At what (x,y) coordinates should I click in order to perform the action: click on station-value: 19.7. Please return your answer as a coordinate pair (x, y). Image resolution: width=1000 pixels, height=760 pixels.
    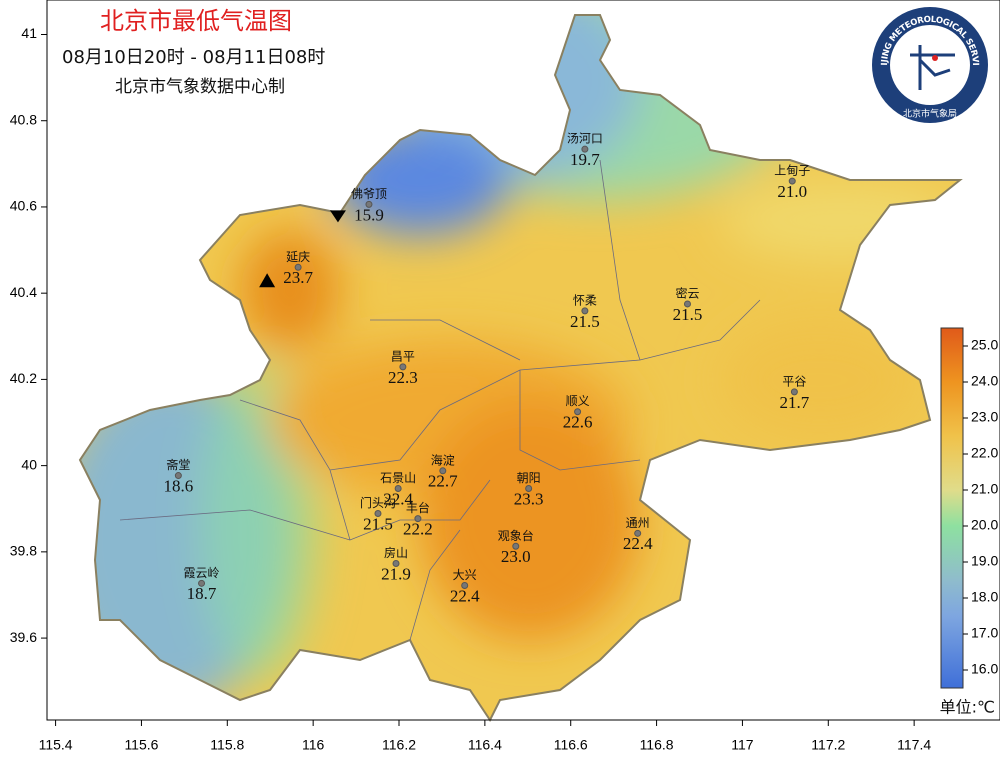
    Looking at the image, I should click on (585, 159).